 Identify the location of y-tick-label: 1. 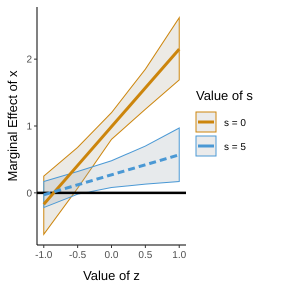
(29, 127).